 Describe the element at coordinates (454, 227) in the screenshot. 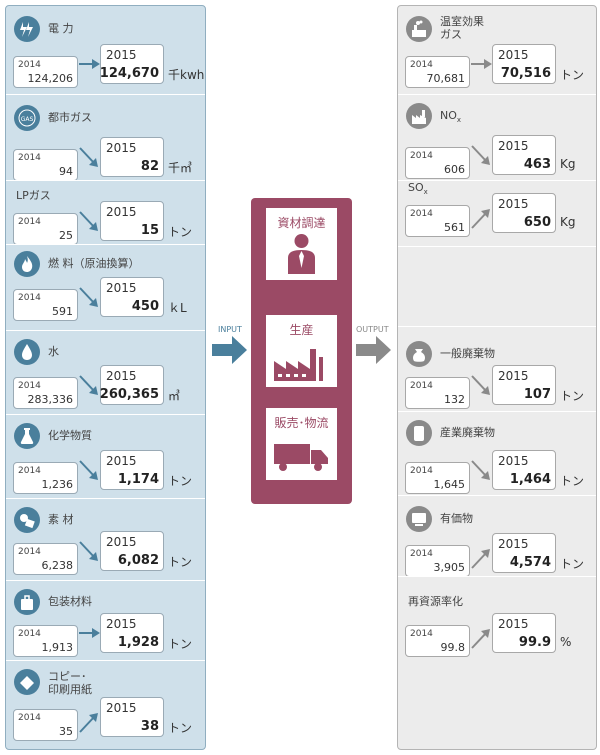

I see `value-2014: 561` at that location.